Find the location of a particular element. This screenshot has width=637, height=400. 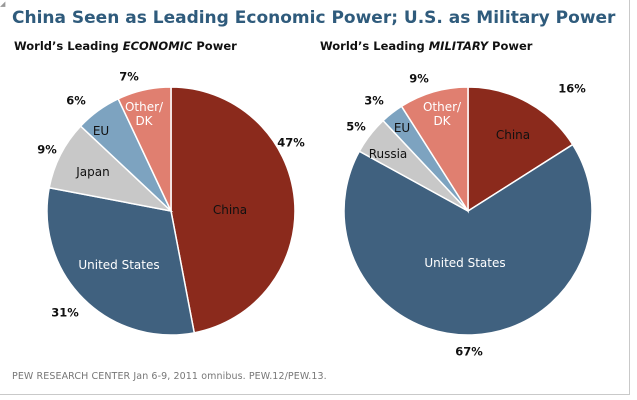

military-value-united-states: 67% is located at coordinates (469, 352).